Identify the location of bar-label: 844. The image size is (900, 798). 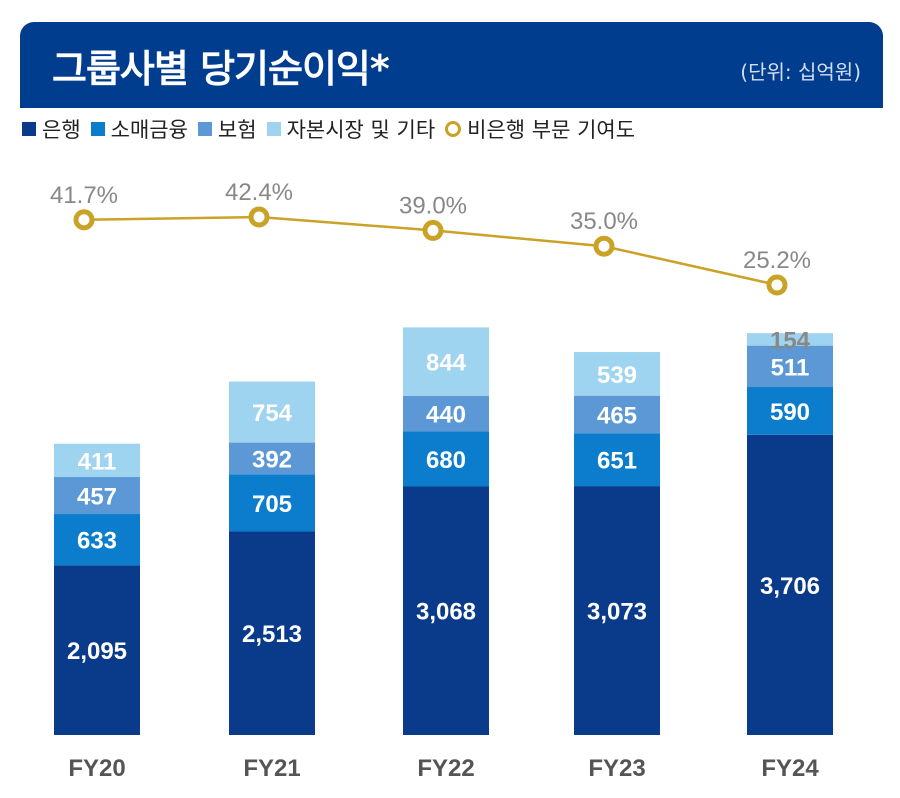
(446, 363).